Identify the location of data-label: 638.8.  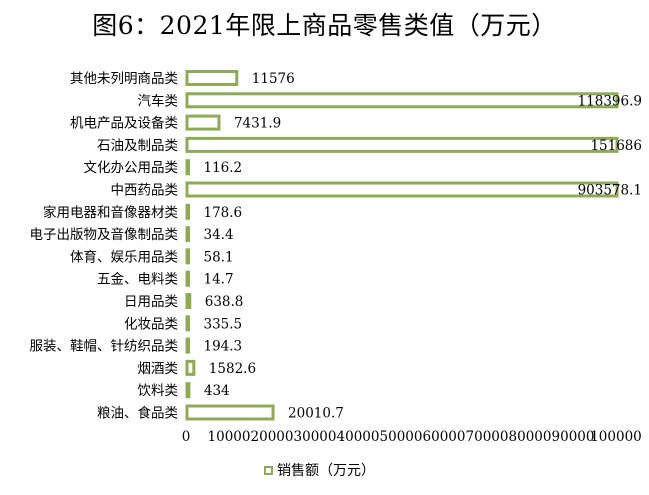
(224, 302).